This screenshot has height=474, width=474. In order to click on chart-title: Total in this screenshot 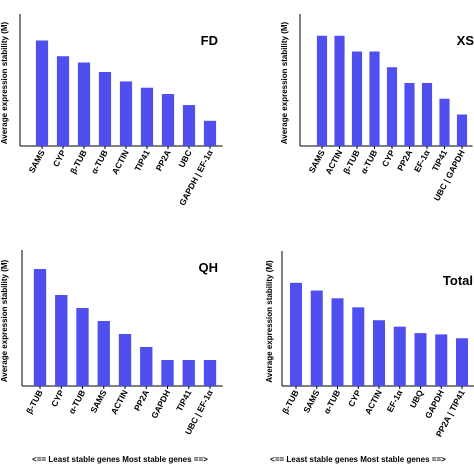, I will do `click(458, 280)`.